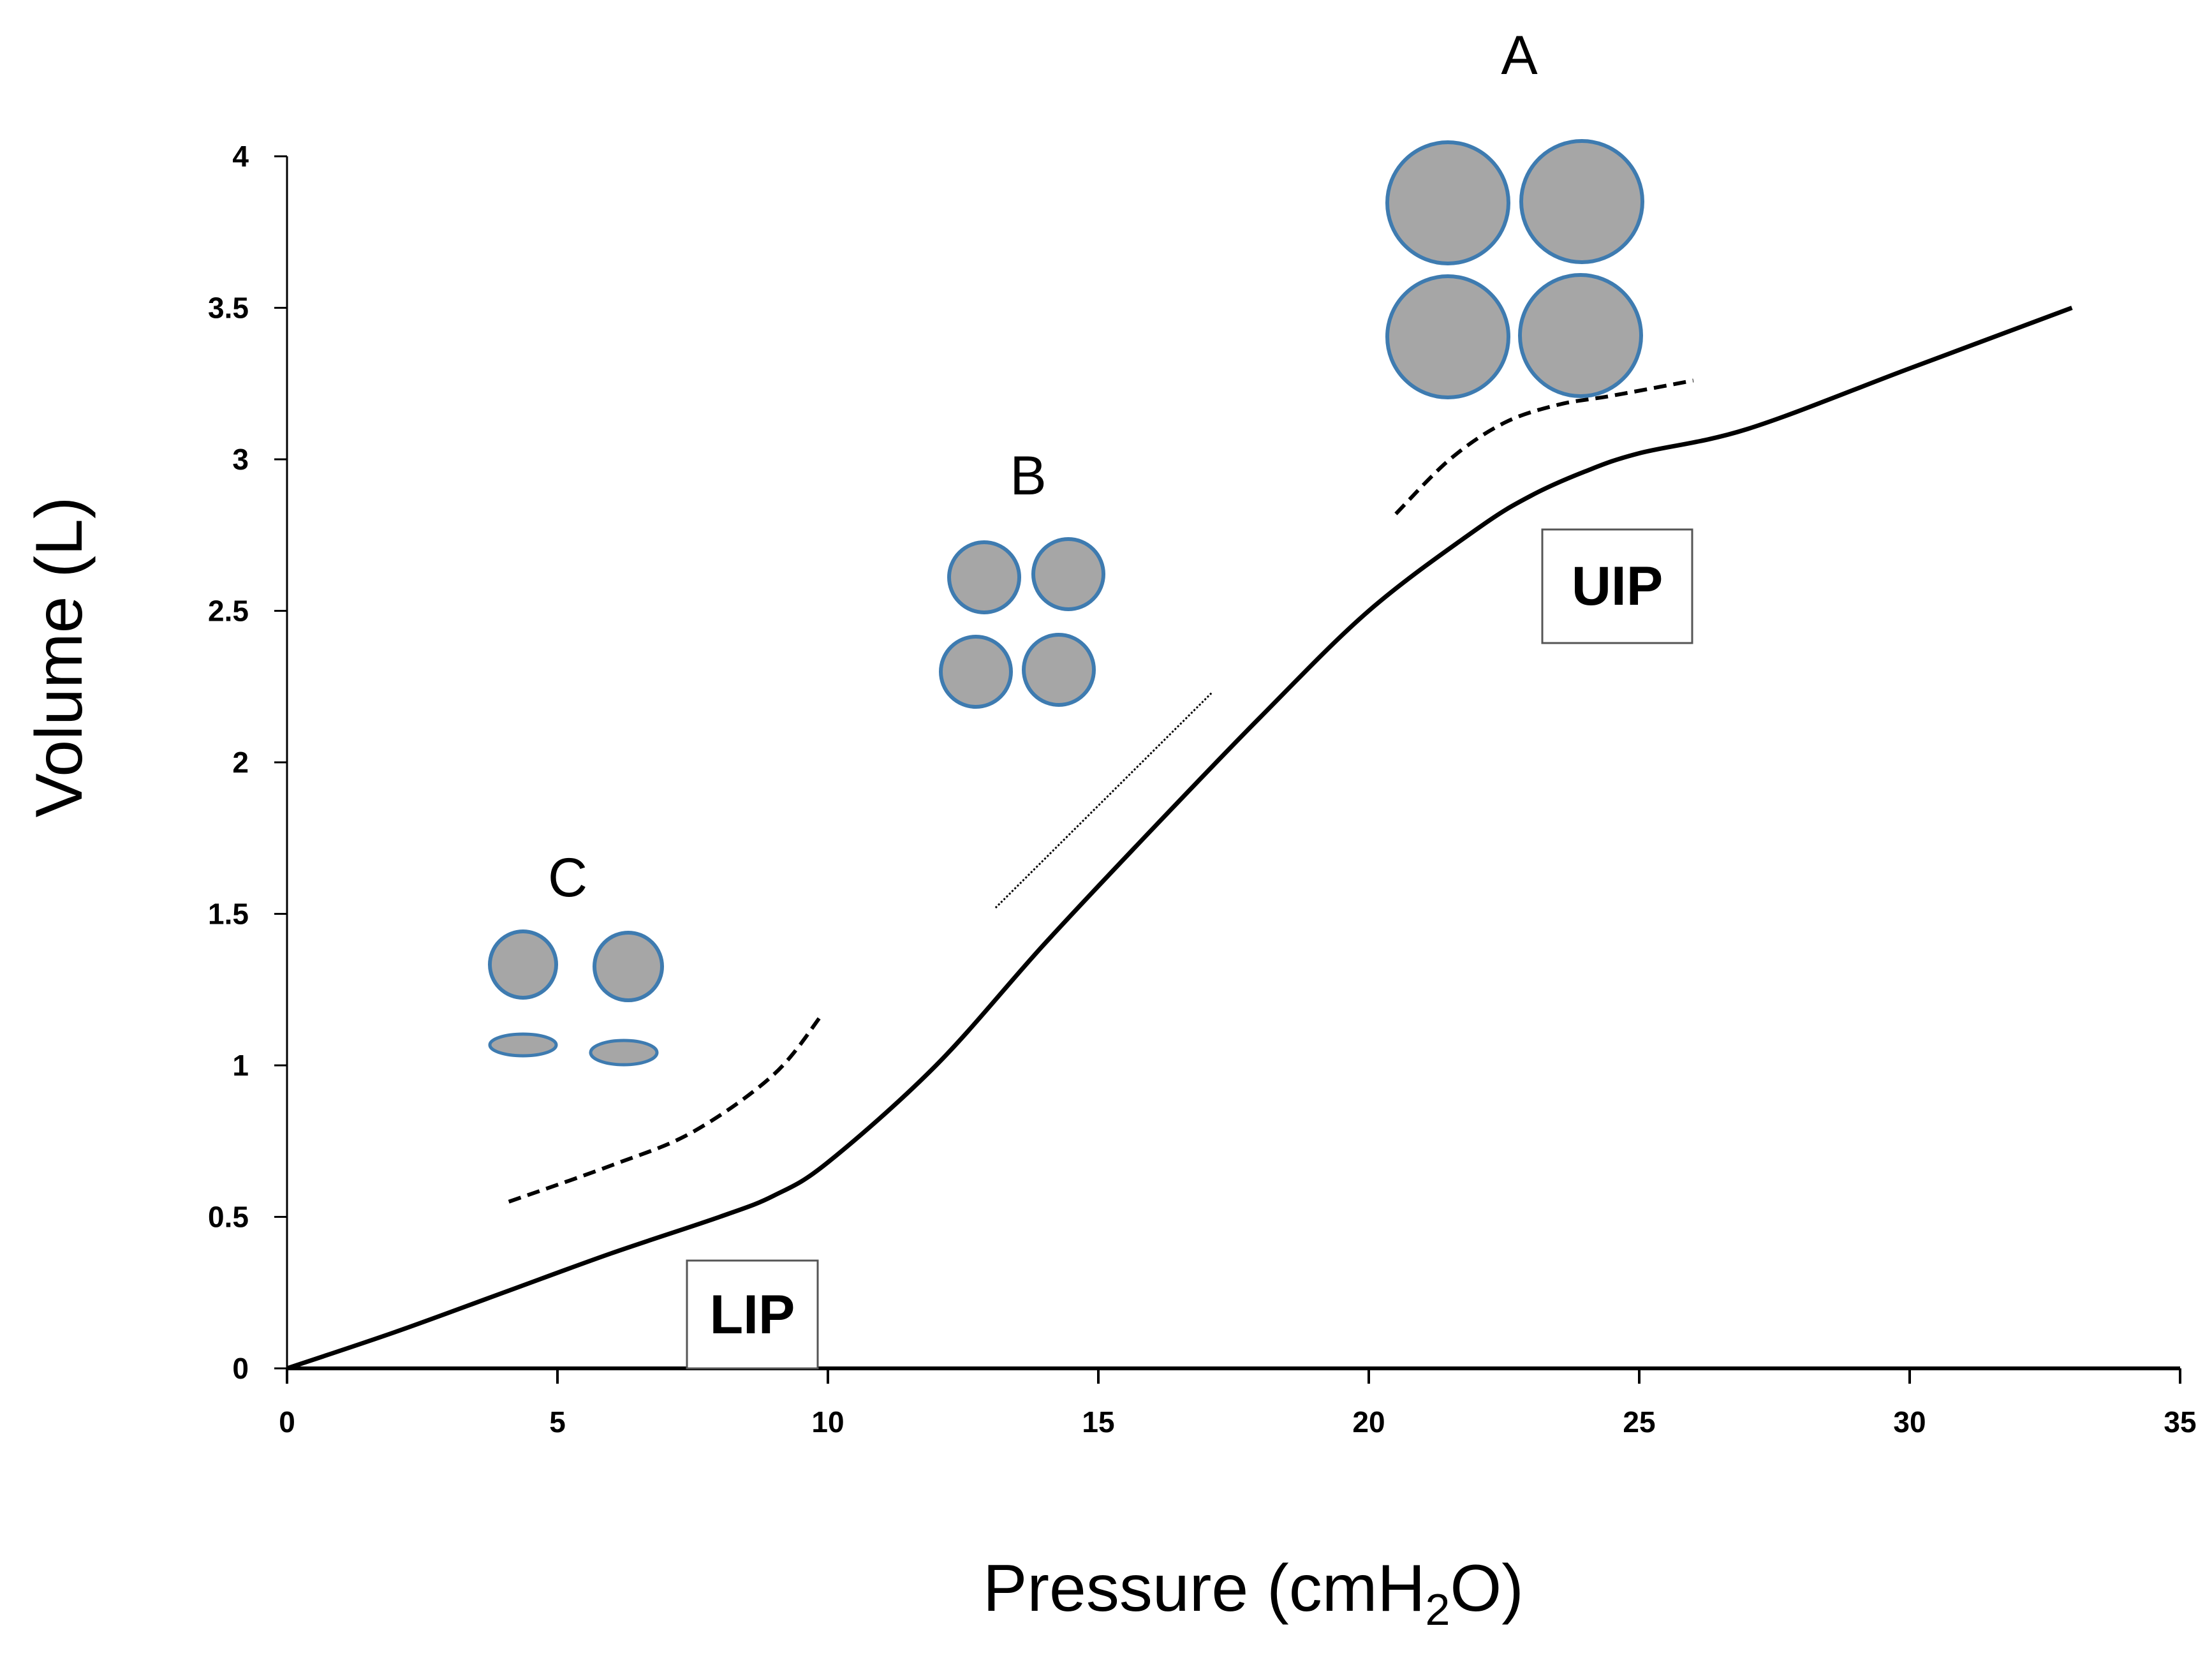 This screenshot has height=1658, width=2212. I want to click on y-tick-label: 0.5, so click(229, 1217).